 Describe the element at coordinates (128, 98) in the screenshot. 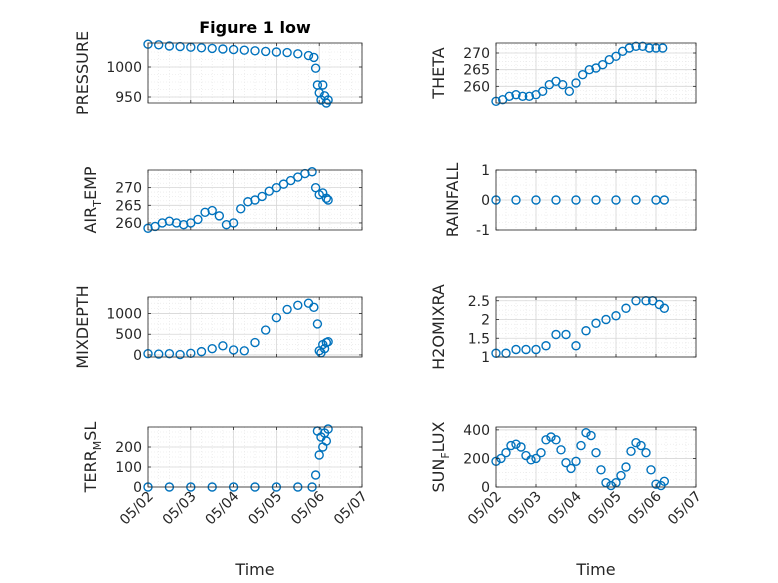

I see `y-tick-label: 950` at that location.